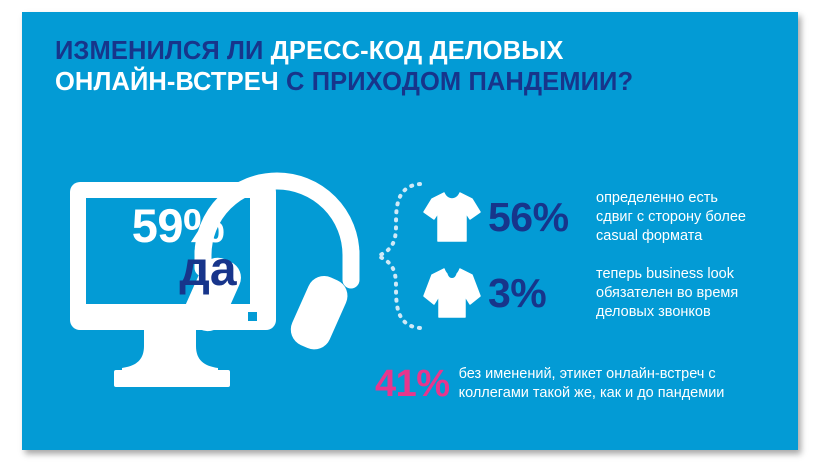 This screenshot has height=465, width=820. I want to click on headline-line-1-dark: ИЗМЕНИЛСЯ ЛИ, so click(163, 51).